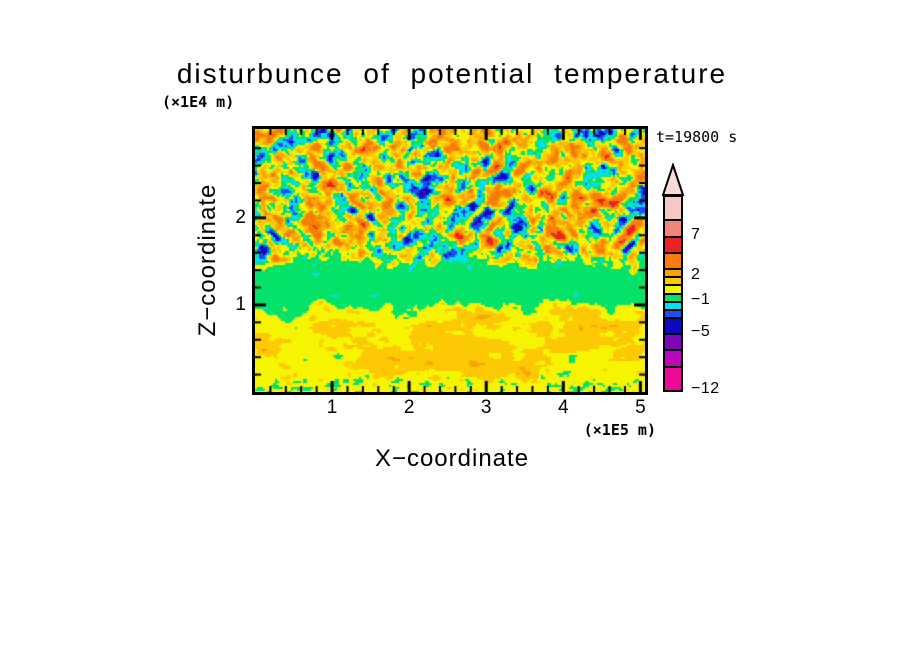  What do you see at coordinates (486, 407) in the screenshot?
I see `x-tick-label: 3` at bounding box center [486, 407].